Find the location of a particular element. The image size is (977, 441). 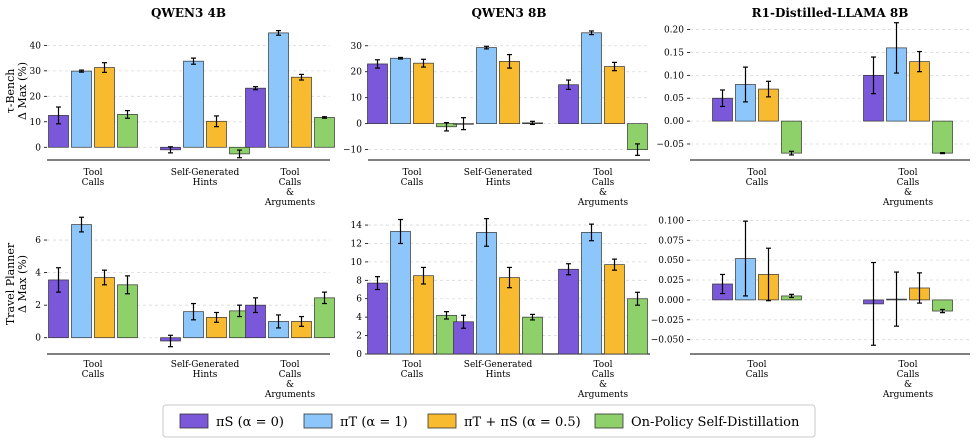

row-label-travel-planner-line2: Δ Max (%) is located at coordinates (22, 284).